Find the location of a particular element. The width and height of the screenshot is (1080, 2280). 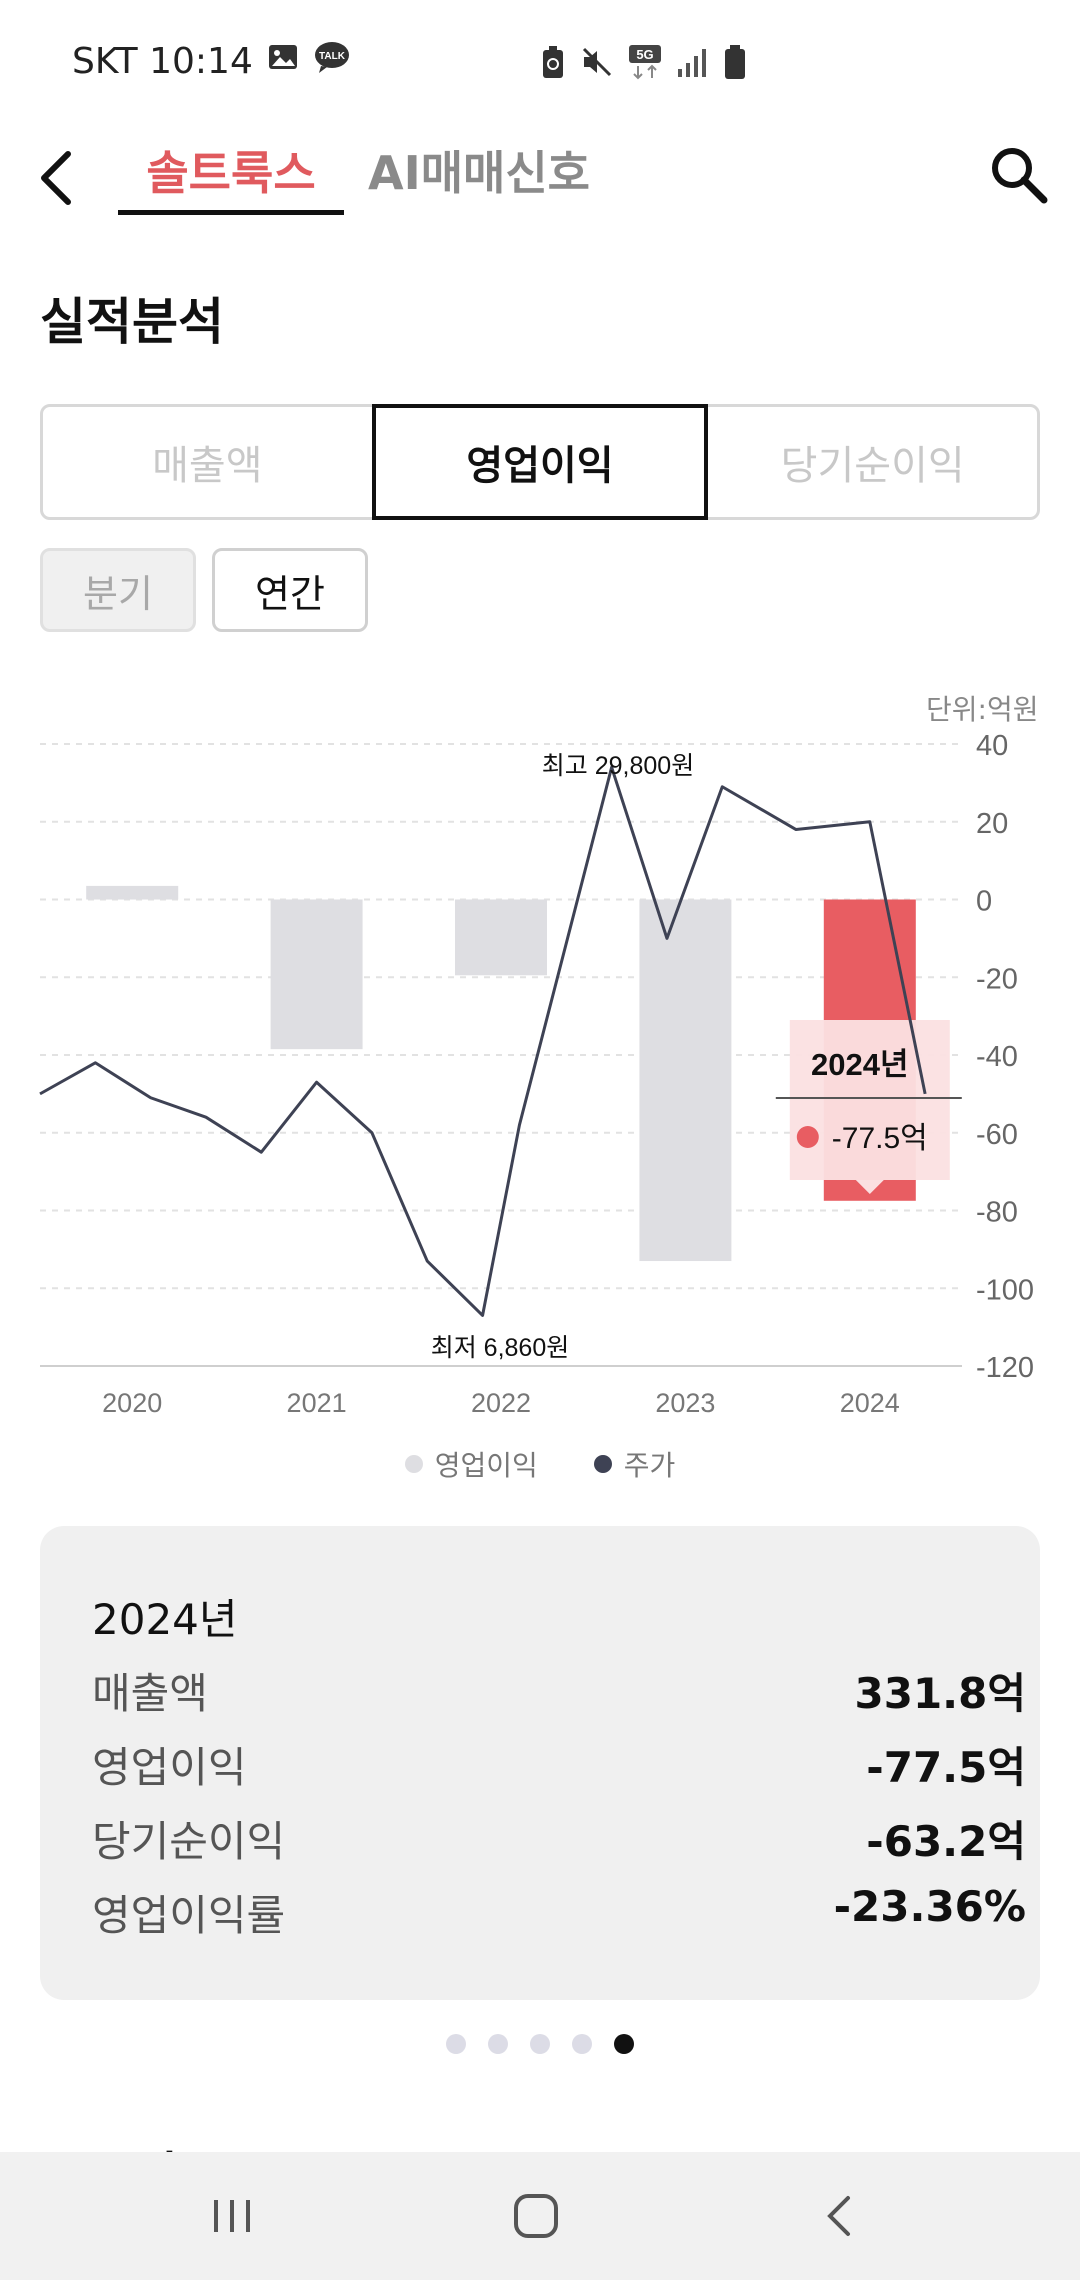

legend-item-stock-price: 주가 is located at coordinates (634, 1464).